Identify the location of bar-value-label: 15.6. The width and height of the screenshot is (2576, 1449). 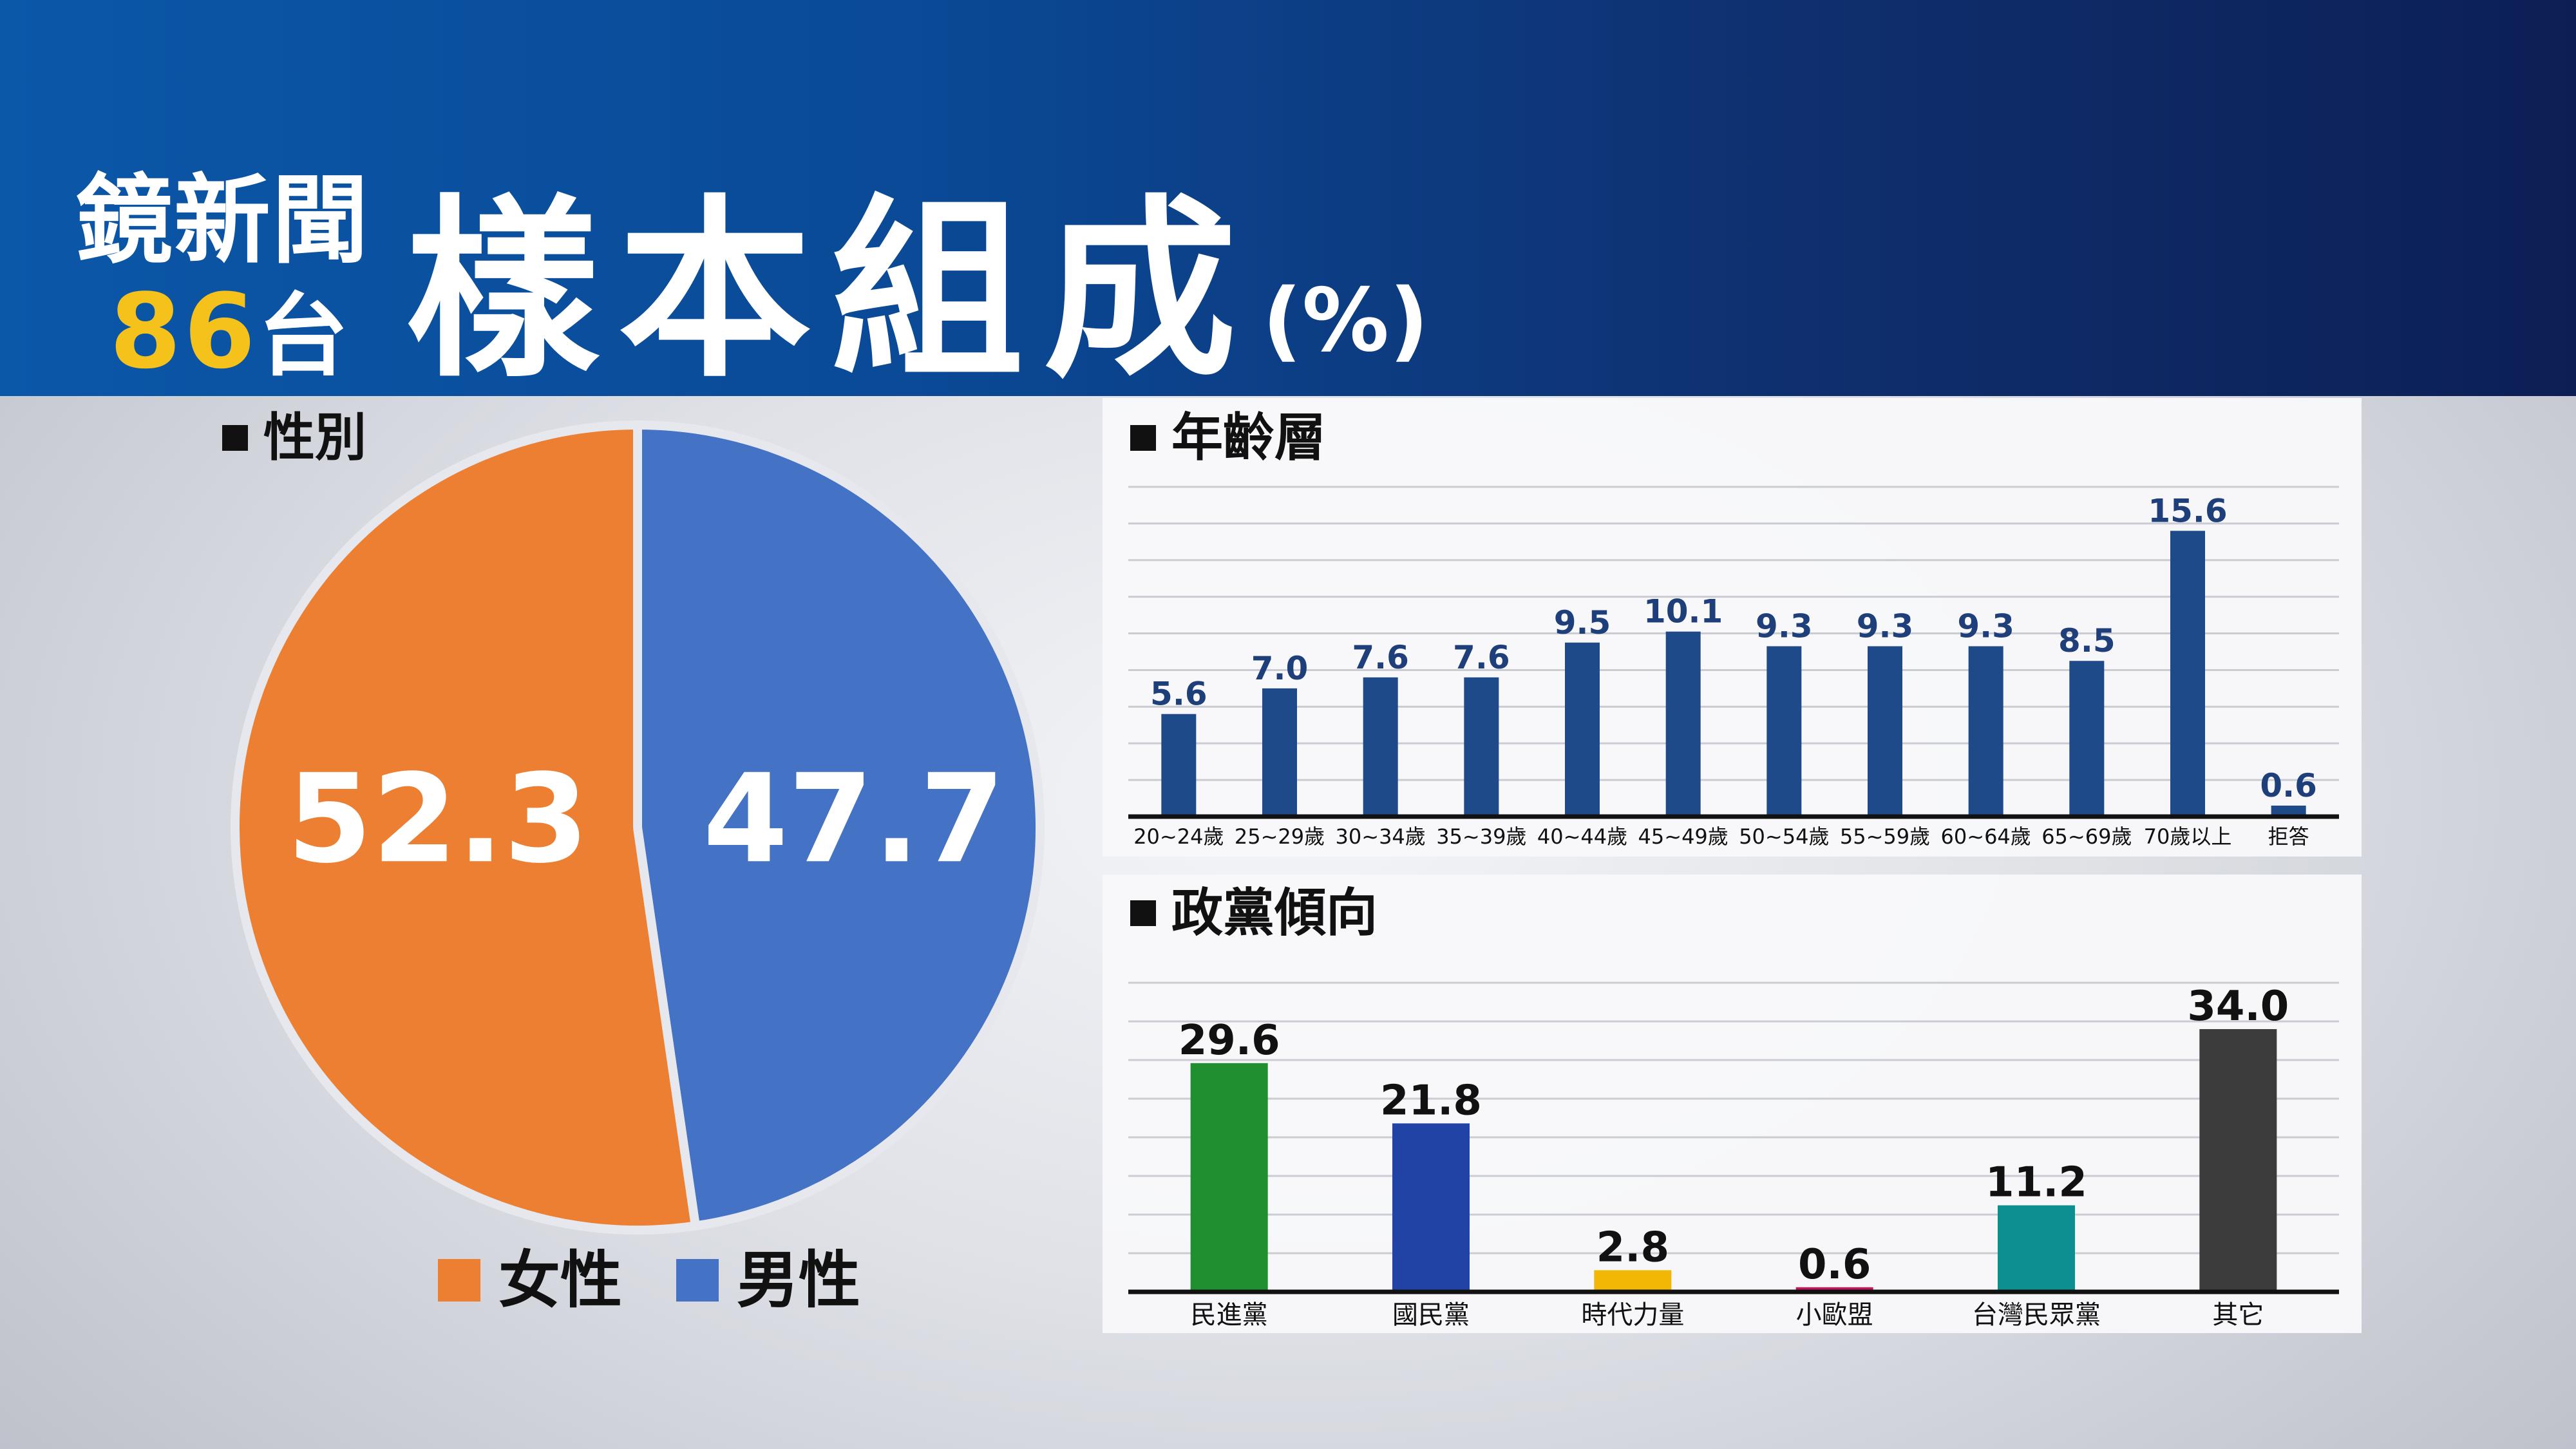
(2187, 511).